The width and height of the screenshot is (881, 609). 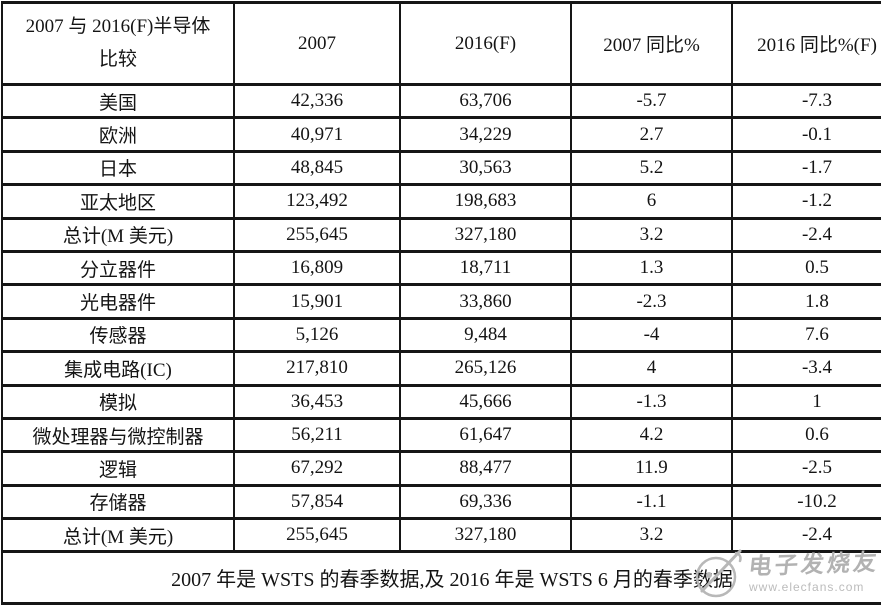 What do you see at coordinates (317, 101) in the screenshot?
I see `value-2007: 42,336` at bounding box center [317, 101].